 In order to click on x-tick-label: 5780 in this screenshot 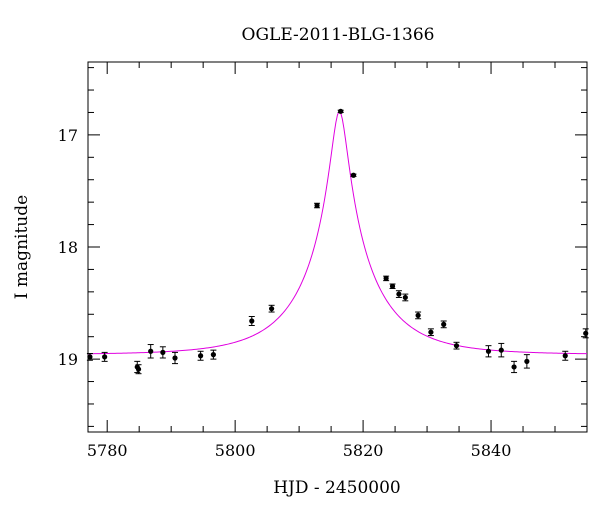, I will do `click(107, 450)`.